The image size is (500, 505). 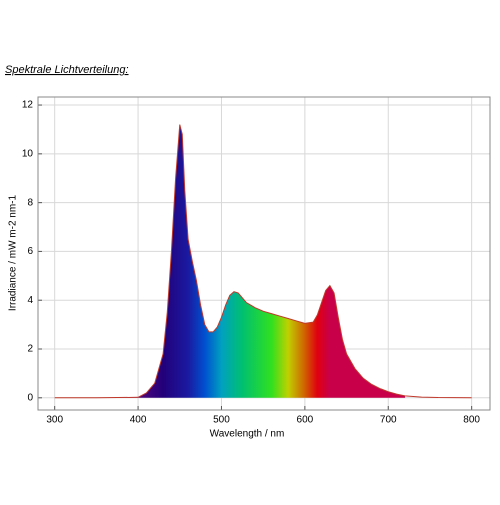 What do you see at coordinates (138, 420) in the screenshot?
I see `x-tick-label: 400` at bounding box center [138, 420].